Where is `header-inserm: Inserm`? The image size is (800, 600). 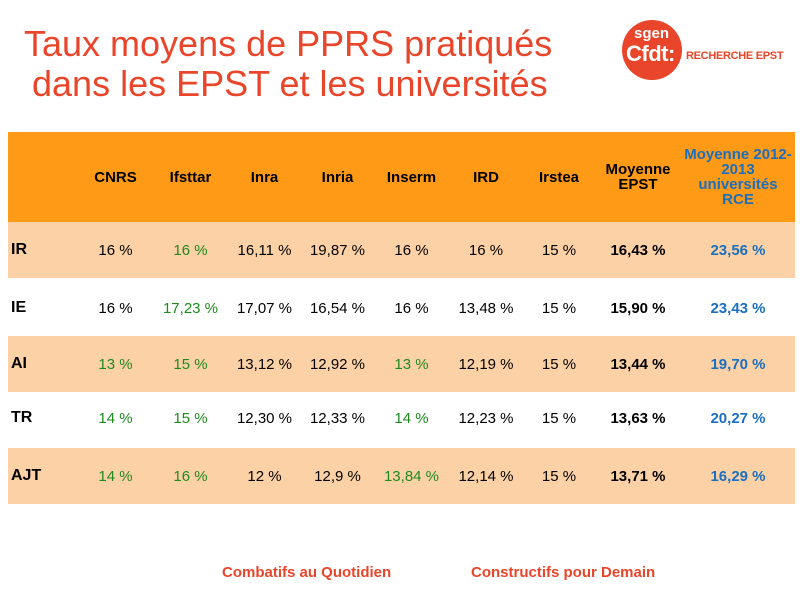
header-inserm: Inserm is located at coordinates (411, 177).